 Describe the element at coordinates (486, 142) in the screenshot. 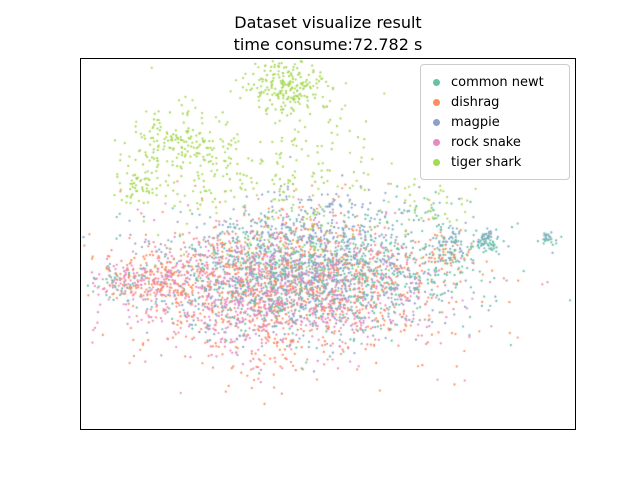

I see `legend-label: rock snake` at that location.